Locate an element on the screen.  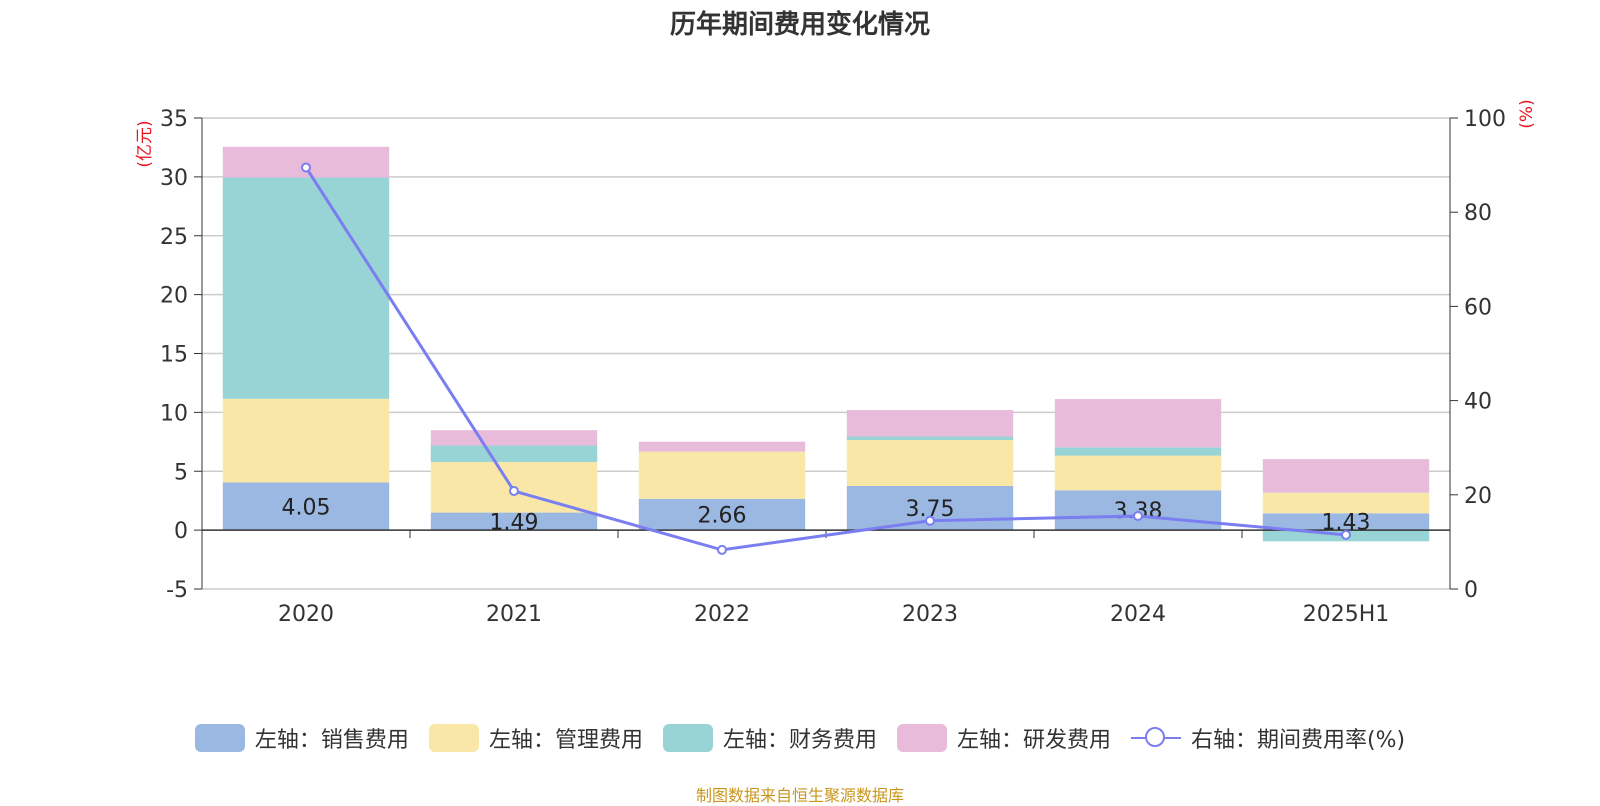
bar-segment-3-2022 is located at coordinates (722, 446).